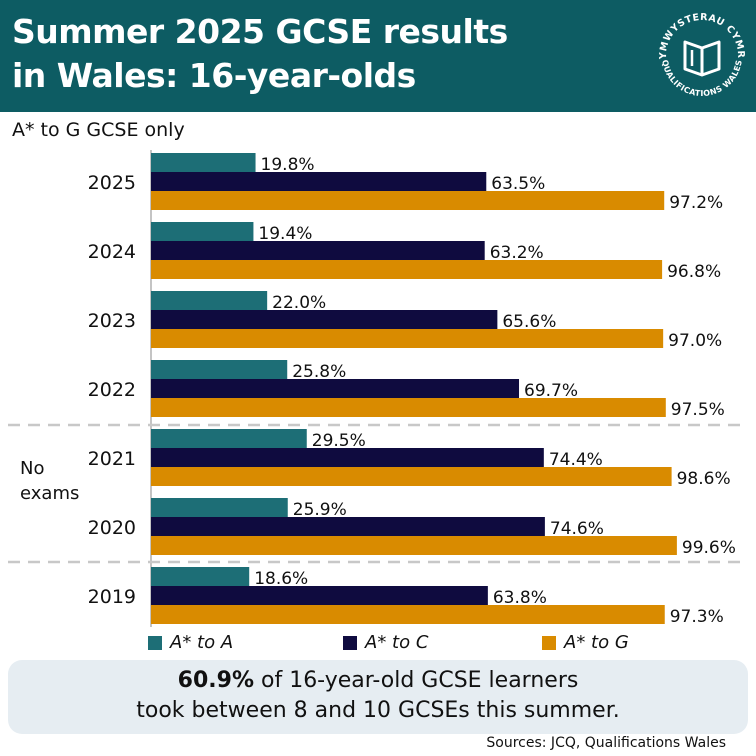 Image resolution: width=756 pixels, height=756 pixels. Describe the element at coordinates (697, 617) in the screenshot. I see `value-label-2019-a-star-to-g: 97.3%` at that location.